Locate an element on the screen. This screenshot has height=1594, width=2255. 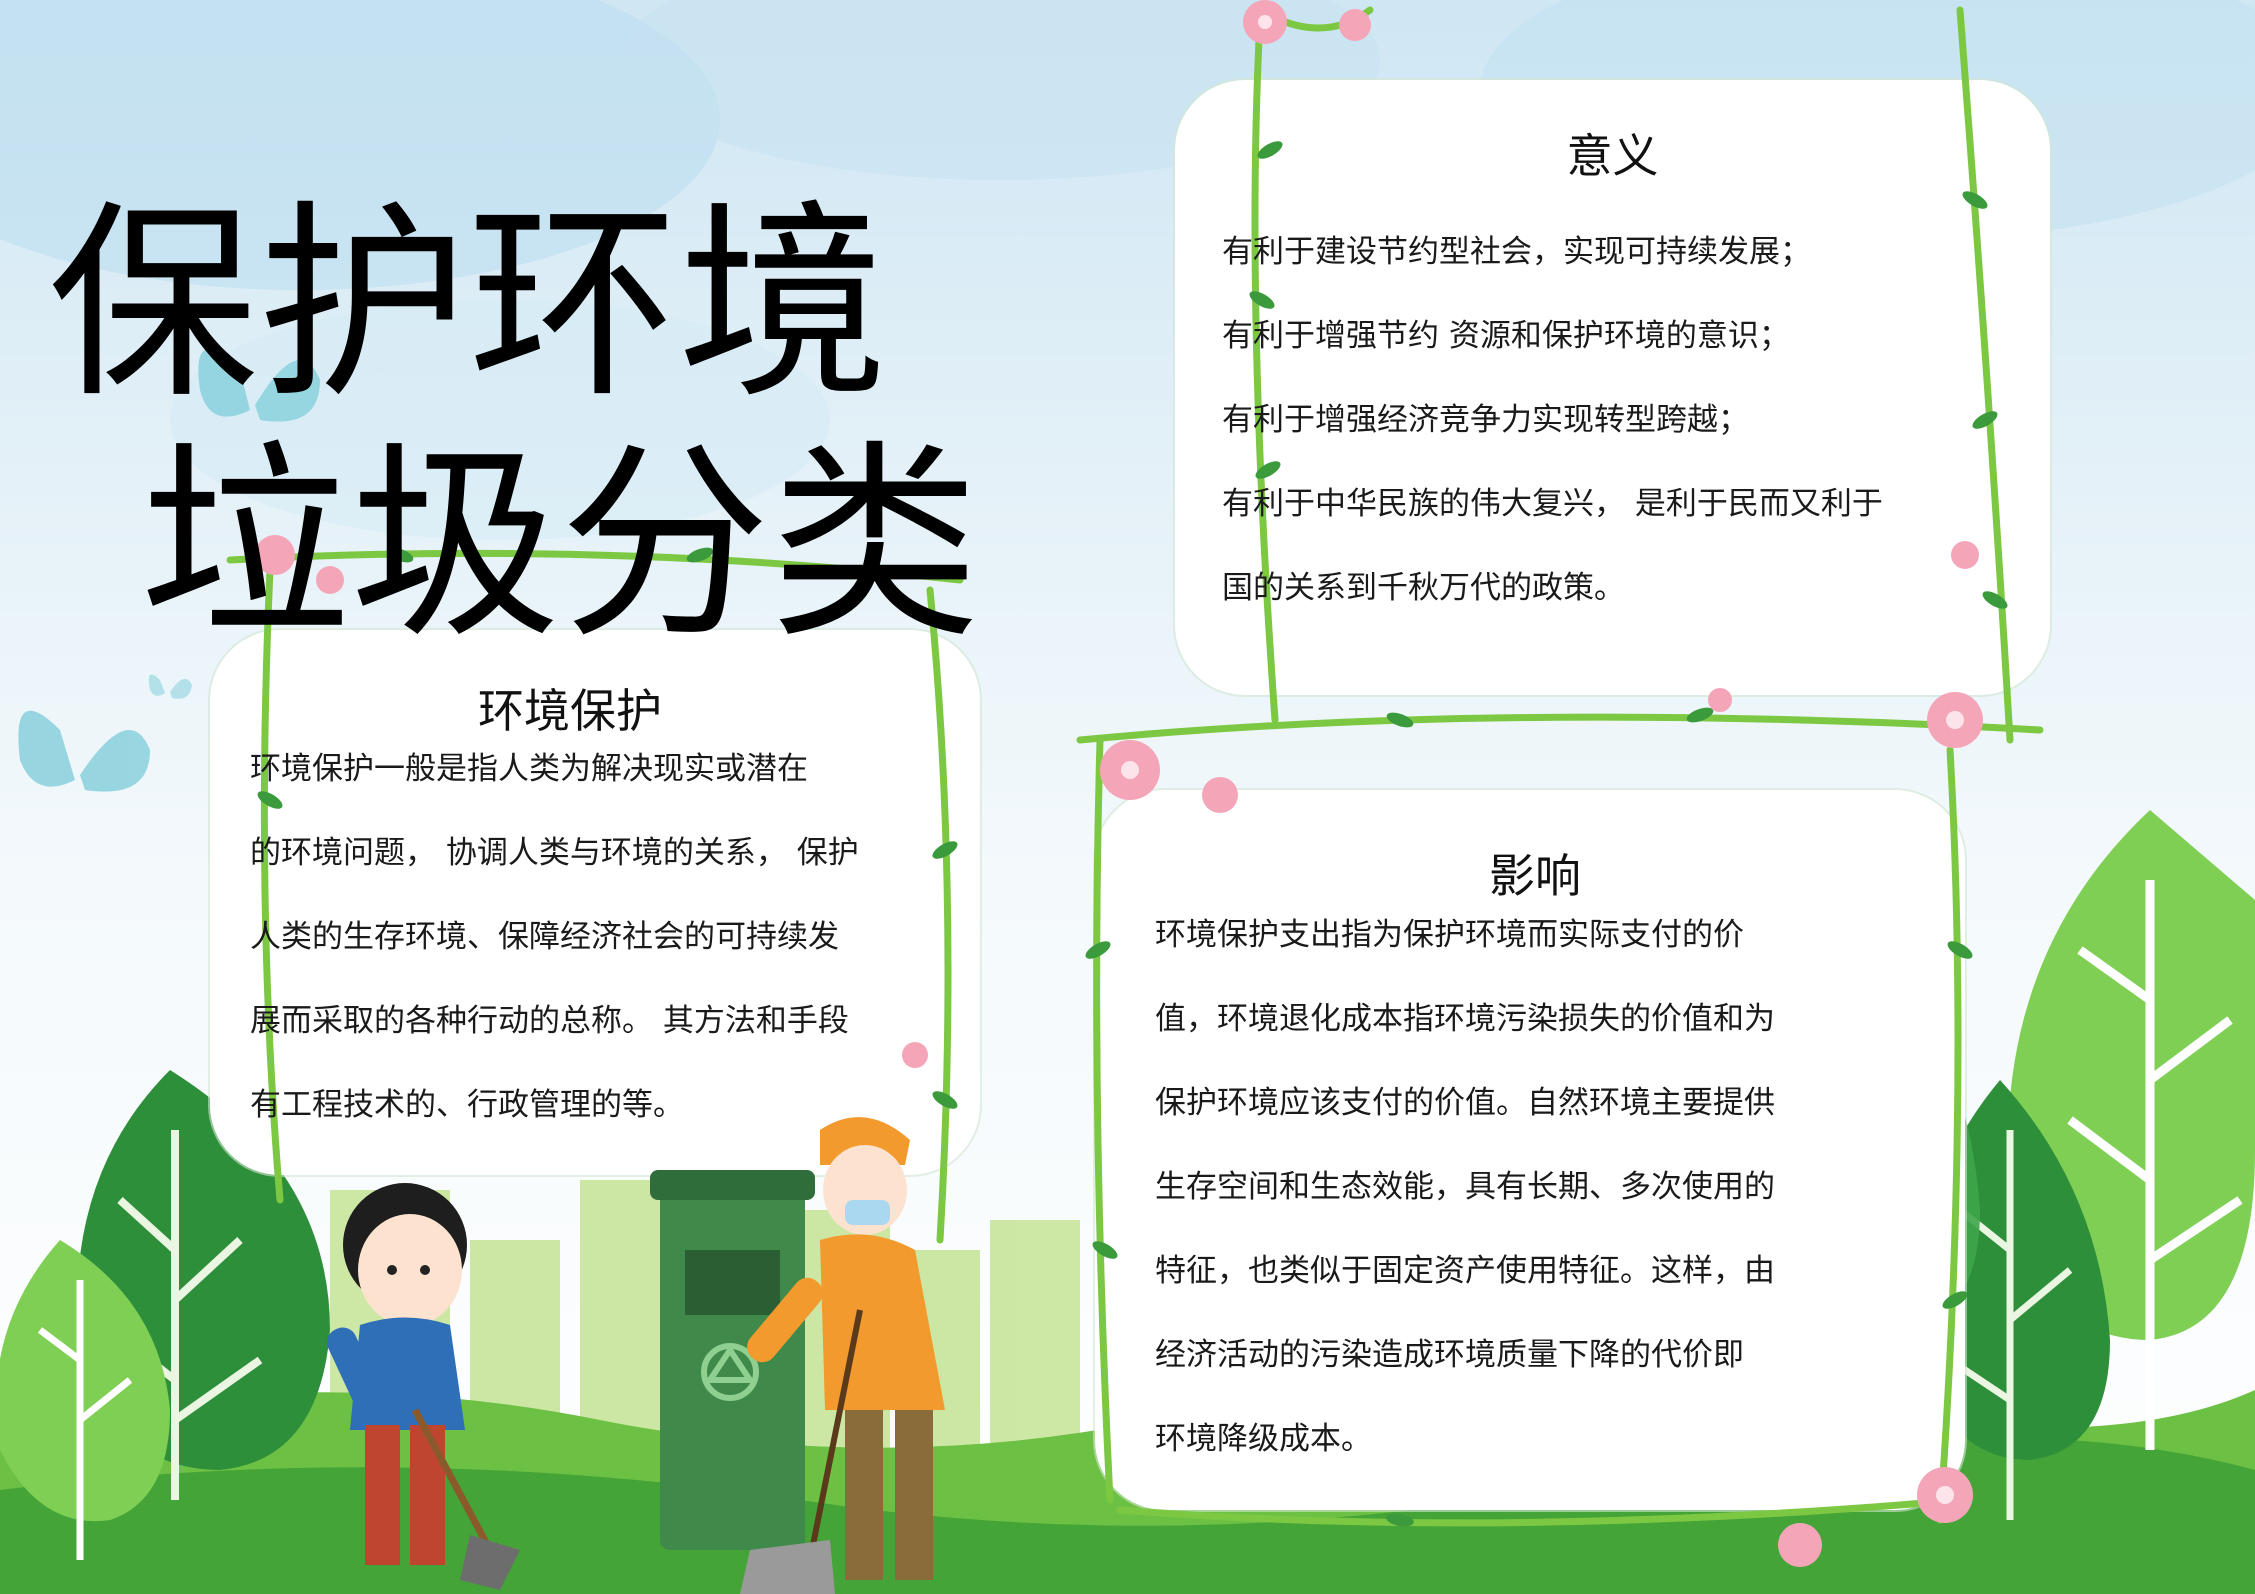
tree-icon is located at coordinates (85, 1400).